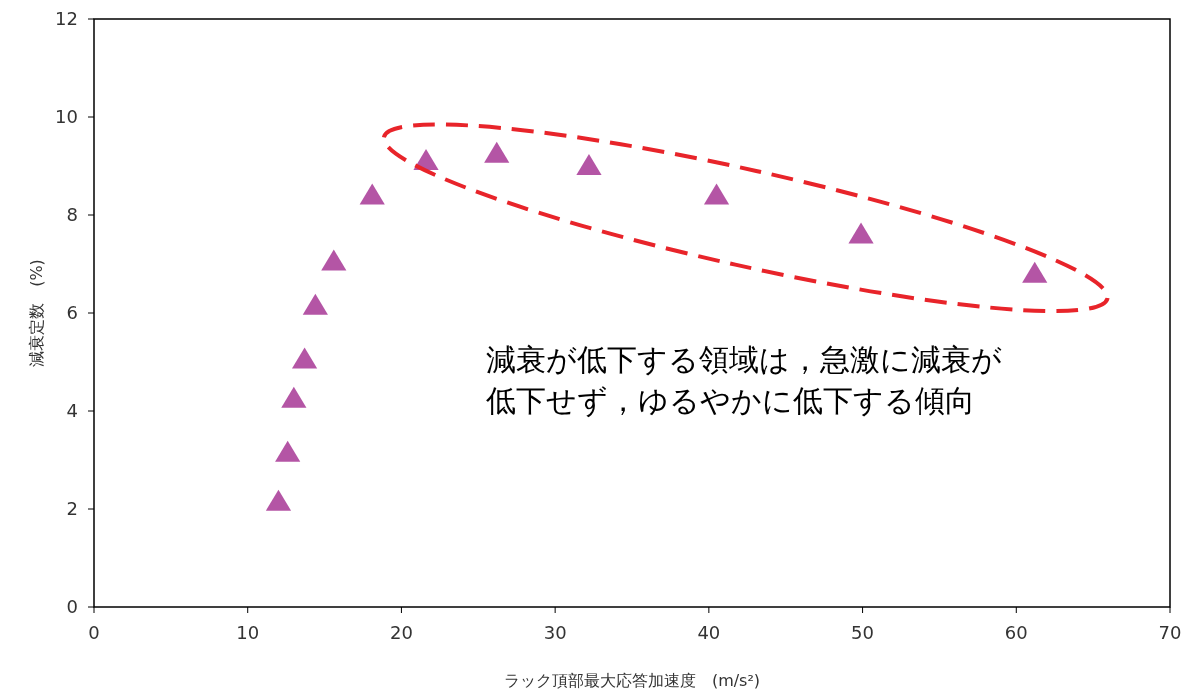 Image resolution: width=1189 pixels, height=693 pixels. What do you see at coordinates (730, 400) in the screenshot?
I see `annotation: 低下せず，ゆるやかに低下する傾向` at bounding box center [730, 400].